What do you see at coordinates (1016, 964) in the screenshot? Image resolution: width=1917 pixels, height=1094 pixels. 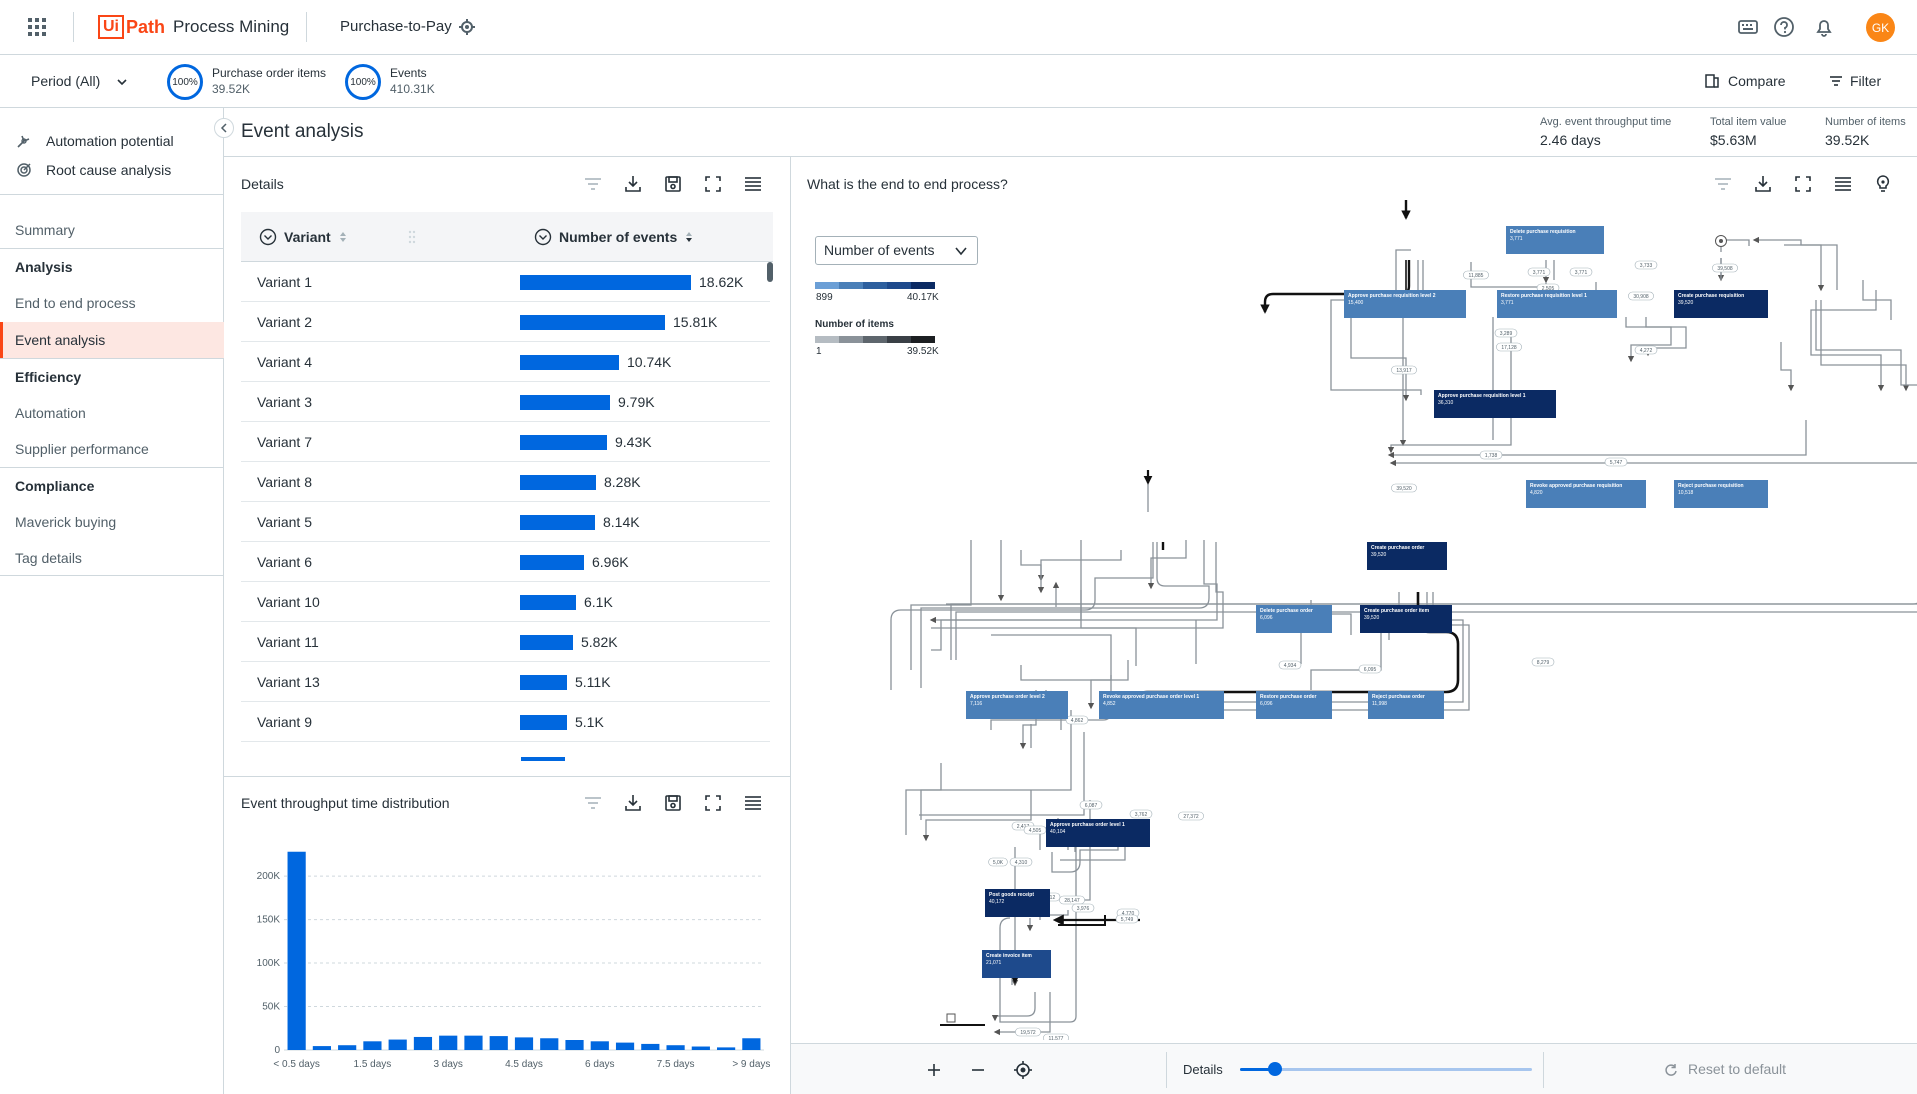 I see `process-node: Create invoice item 21,071` at bounding box center [1016, 964].